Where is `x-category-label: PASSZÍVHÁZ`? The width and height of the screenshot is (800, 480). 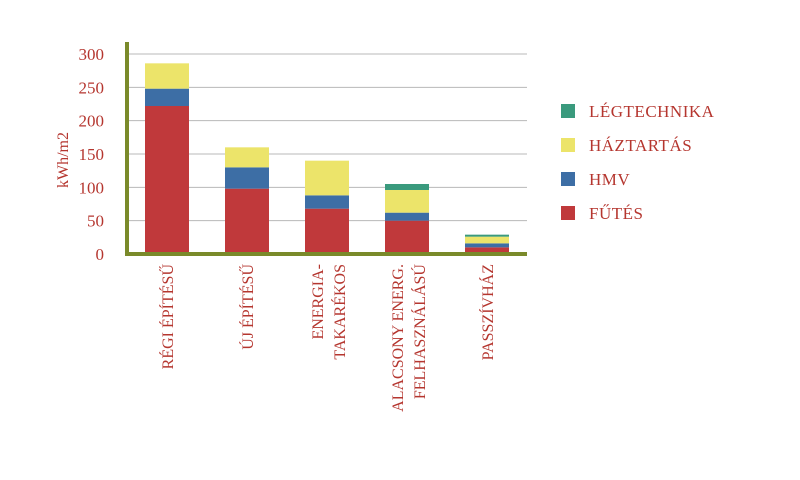
x-category-label: PASSZÍVHÁZ is located at coordinates (487, 312).